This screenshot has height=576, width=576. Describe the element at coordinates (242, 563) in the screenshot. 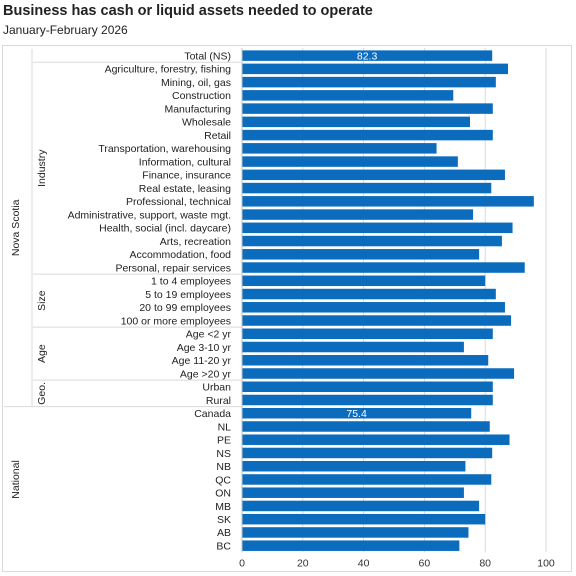

I see `x-tick-label: 0` at that location.